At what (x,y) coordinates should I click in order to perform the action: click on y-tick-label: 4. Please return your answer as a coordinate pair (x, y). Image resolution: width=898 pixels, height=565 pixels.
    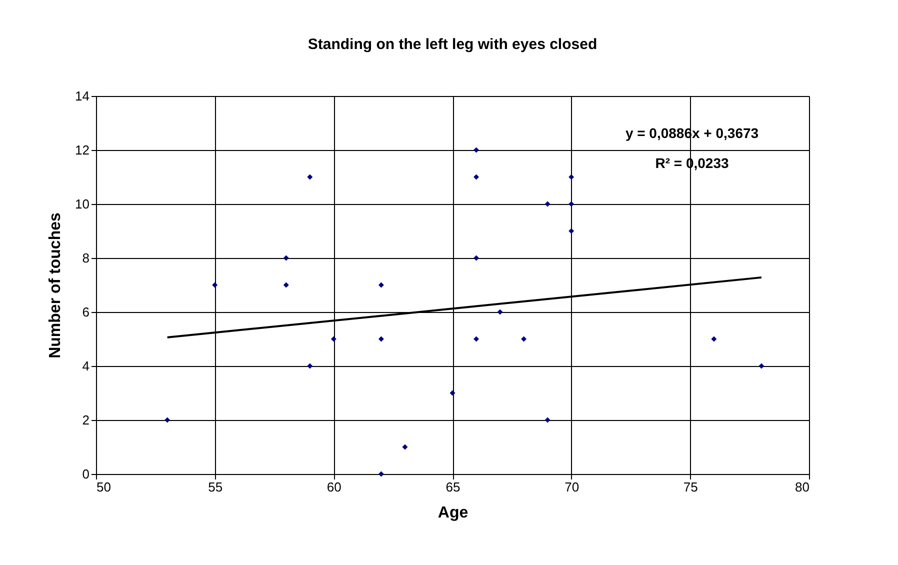
    Looking at the image, I should click on (86, 366).